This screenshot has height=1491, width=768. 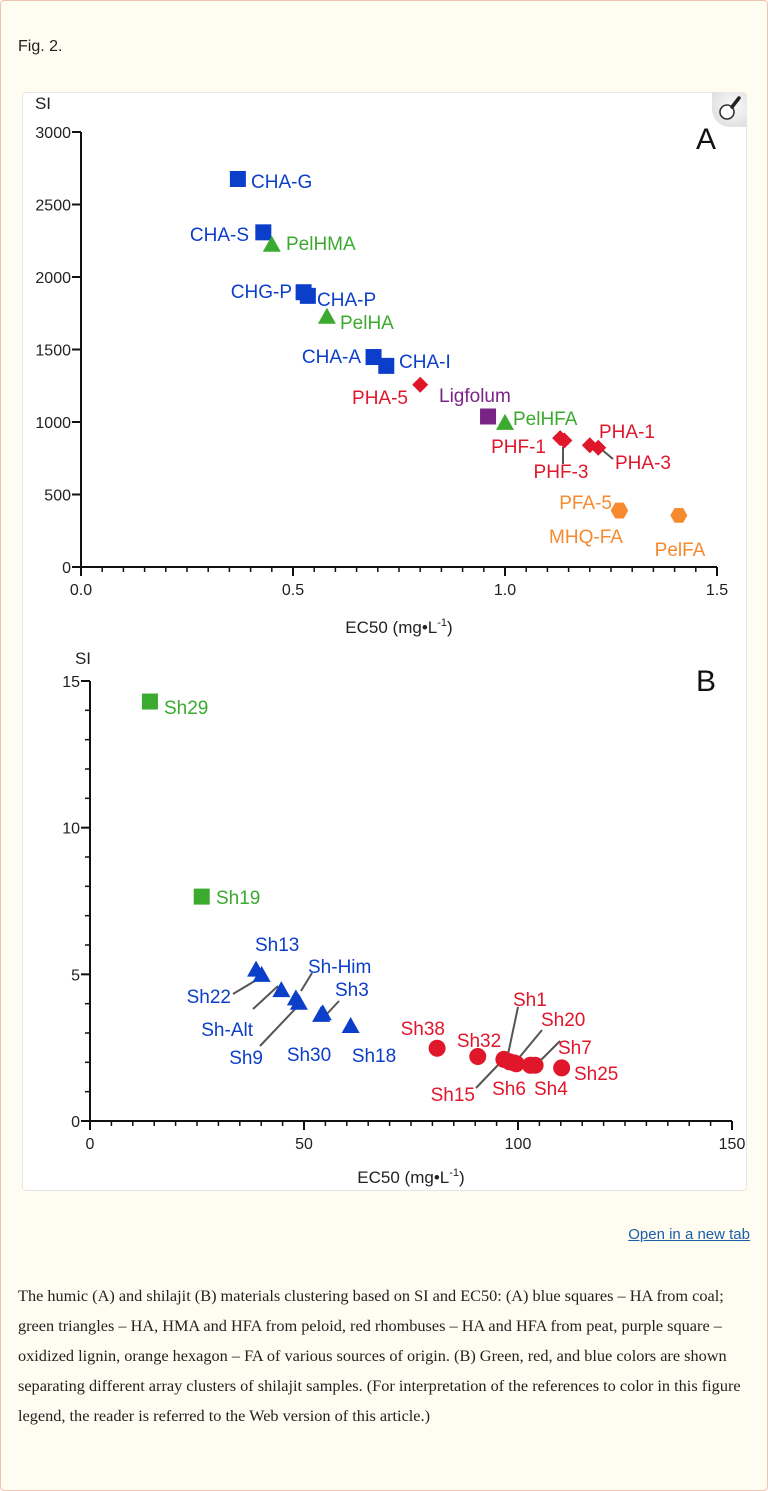 I want to click on point-label: Sh13, so click(x=277, y=945).